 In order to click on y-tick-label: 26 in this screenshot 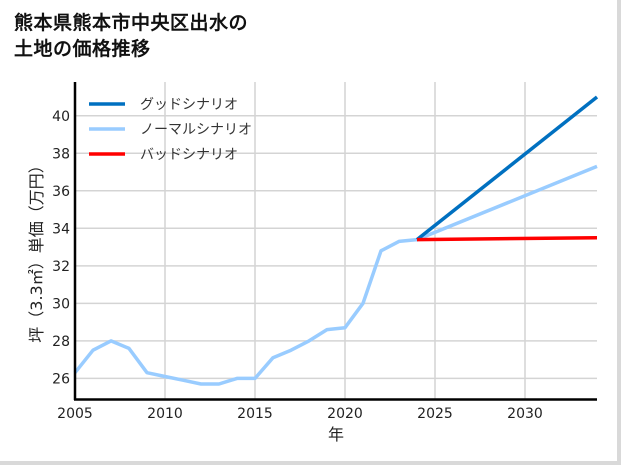, I will do `click(61, 379)`.